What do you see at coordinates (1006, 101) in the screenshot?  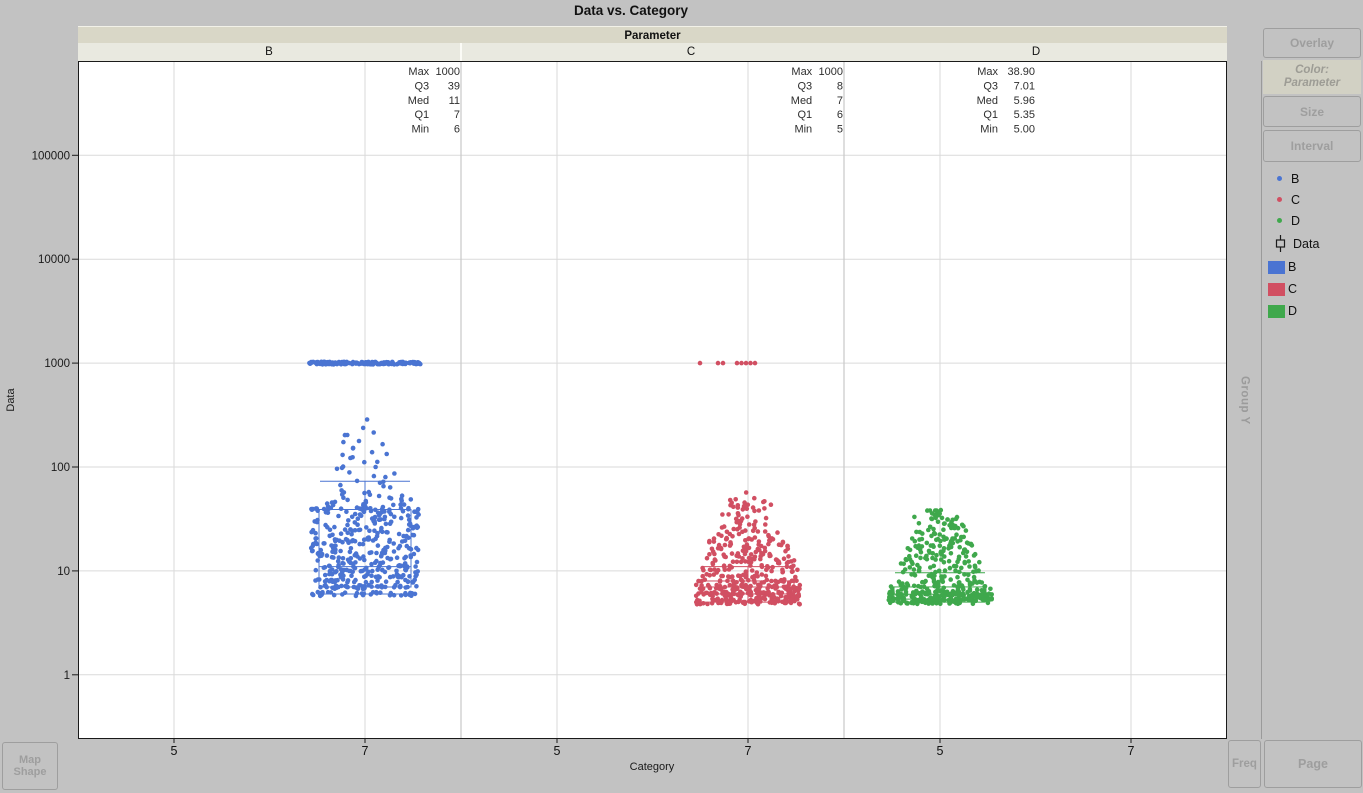 I see `stats-caption-D: Max 38.90 Q3 7.01 Med 5.96 Q1 5.35 Min 5.00` at bounding box center [1006, 101].